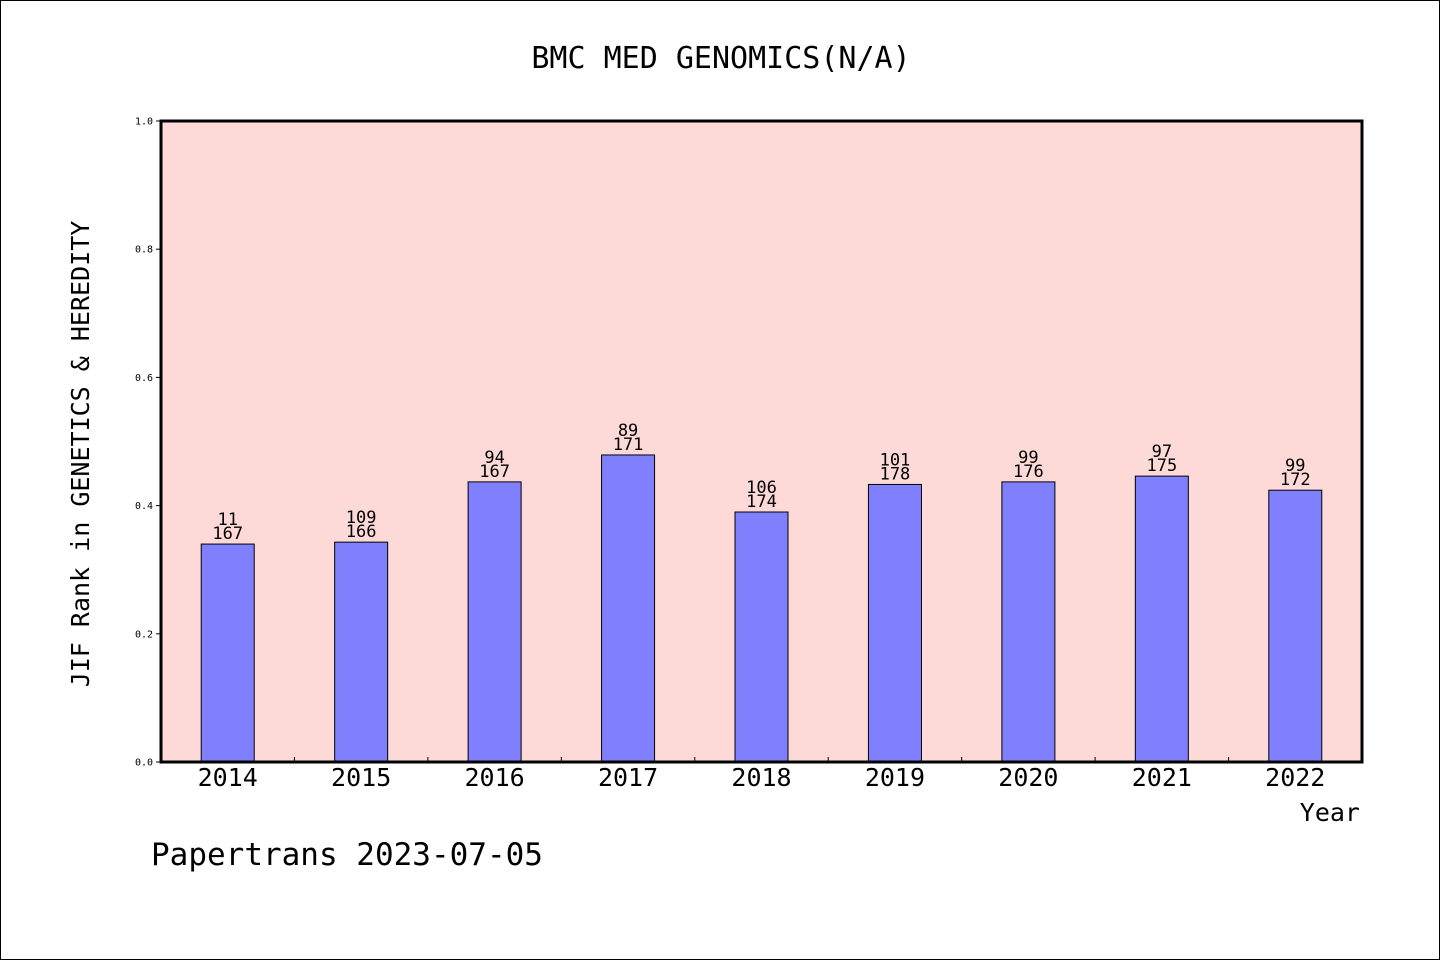 The width and height of the screenshot is (1440, 966). Describe the element at coordinates (227, 520) in the screenshot. I see `bar-rank-label: 11` at that location.